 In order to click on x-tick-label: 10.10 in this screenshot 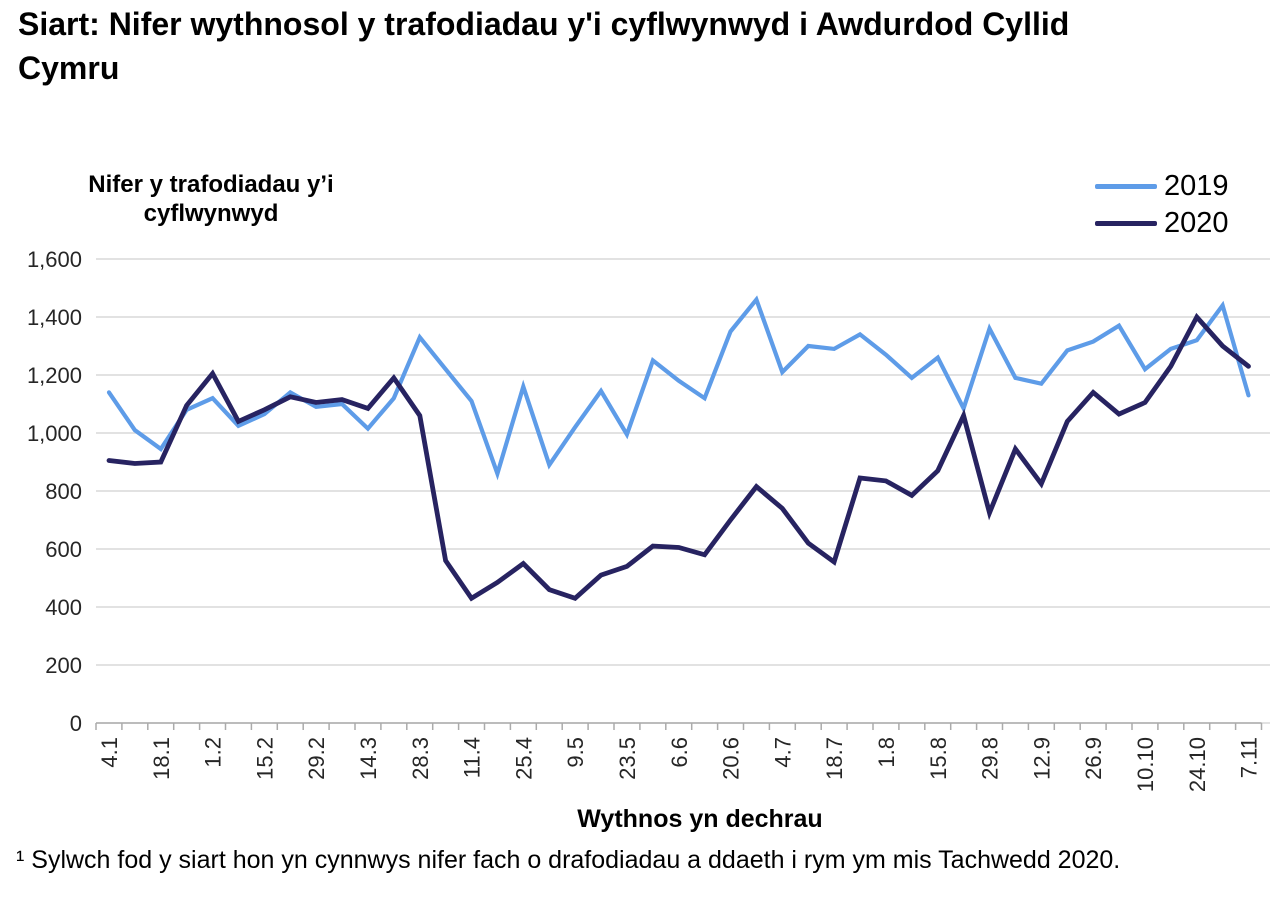, I will do `click(1145, 764)`.